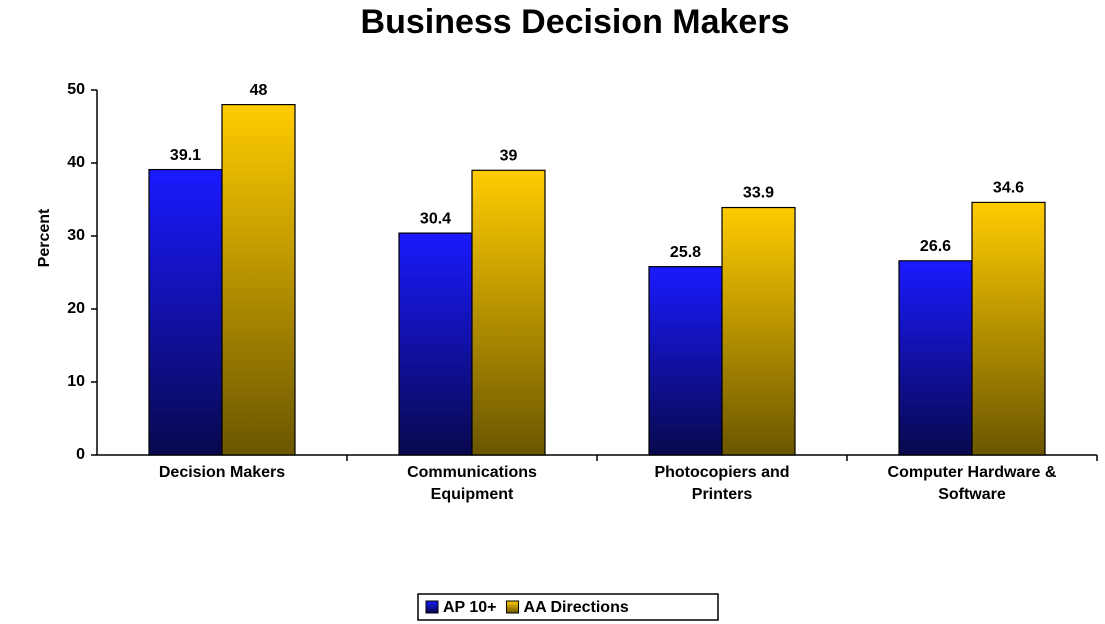  I want to click on data-label: 39.1, so click(185, 155).